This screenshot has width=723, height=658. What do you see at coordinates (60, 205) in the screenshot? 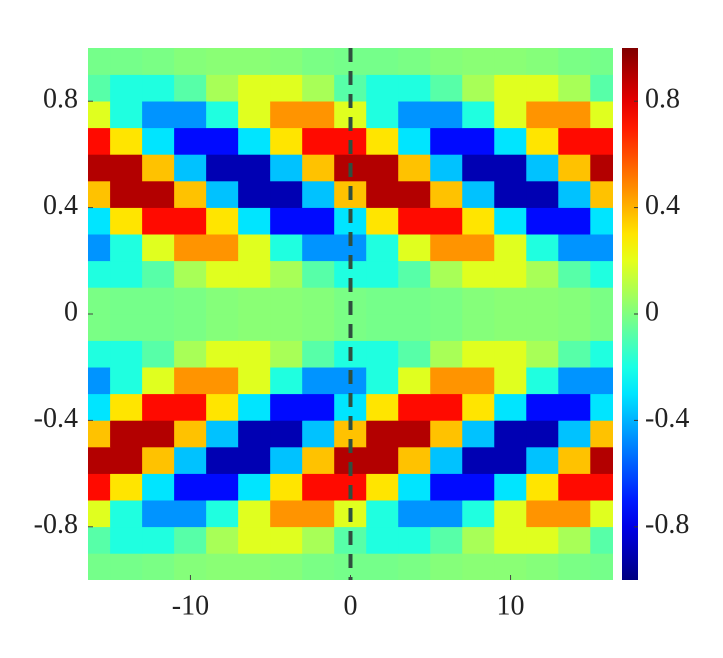
I see `y-tick-label: 0.4` at bounding box center [60, 205].